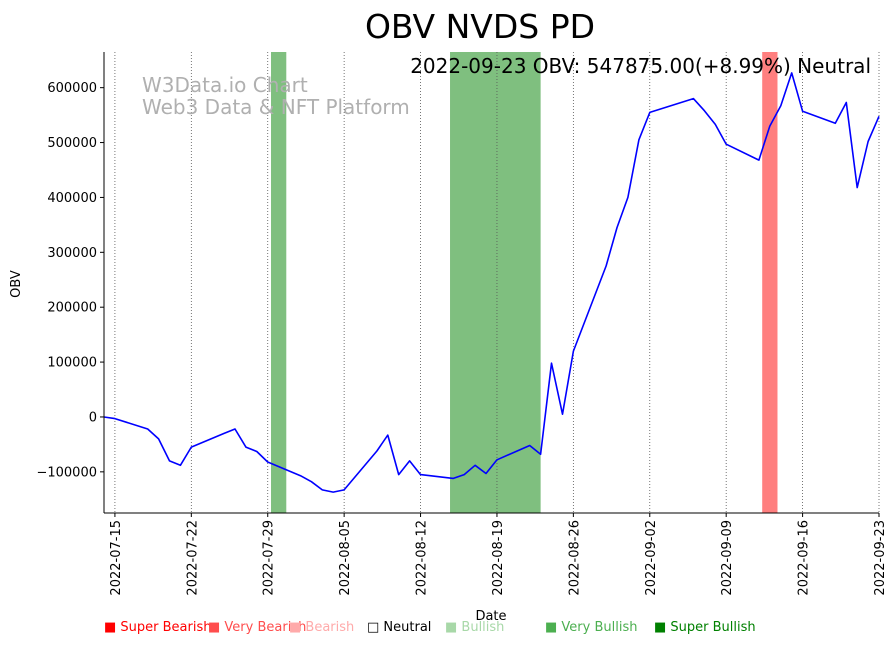  Describe the element at coordinates (880, 558) in the screenshot. I see `x-tick-label: 2022-09-23` at that location.